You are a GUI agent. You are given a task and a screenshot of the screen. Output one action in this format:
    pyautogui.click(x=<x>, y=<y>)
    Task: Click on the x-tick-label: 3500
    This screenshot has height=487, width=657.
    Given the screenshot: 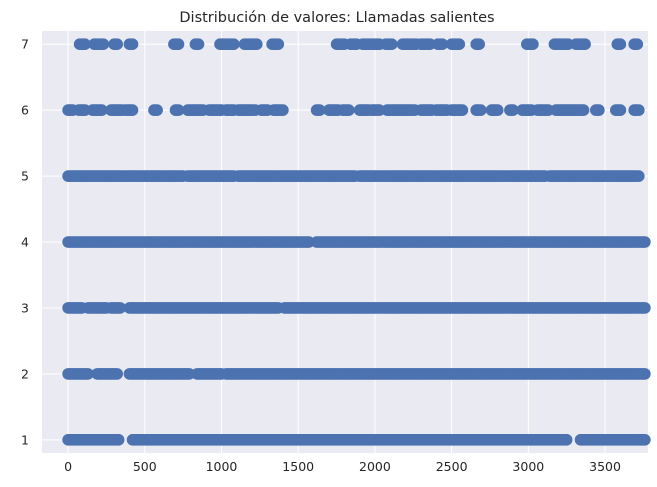 What is the action you would take?
    pyautogui.click(x=605, y=466)
    